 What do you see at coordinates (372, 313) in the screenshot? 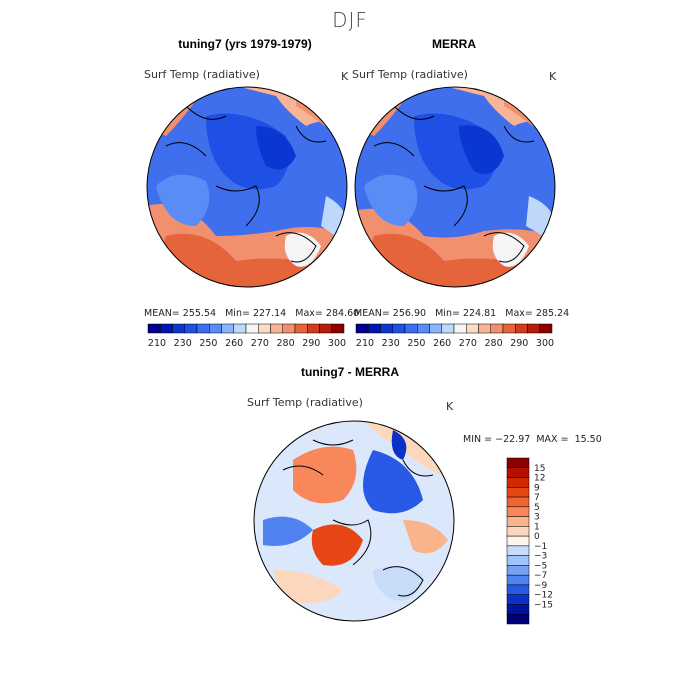
I see `obs-mean-label: MEAN=` at bounding box center [372, 313].